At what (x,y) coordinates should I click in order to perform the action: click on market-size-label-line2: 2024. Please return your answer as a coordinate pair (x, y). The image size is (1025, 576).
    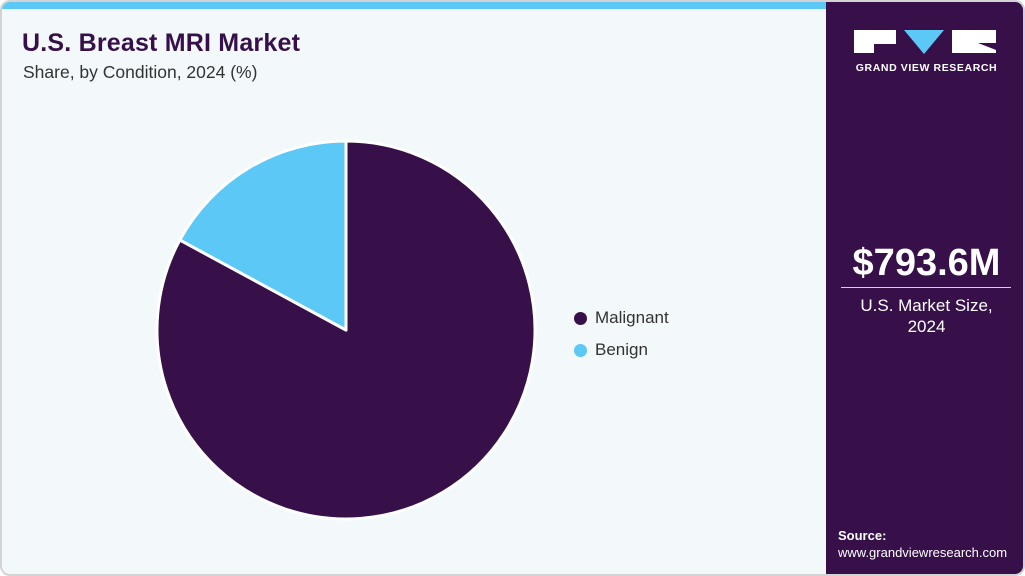
    Looking at the image, I should click on (926, 326).